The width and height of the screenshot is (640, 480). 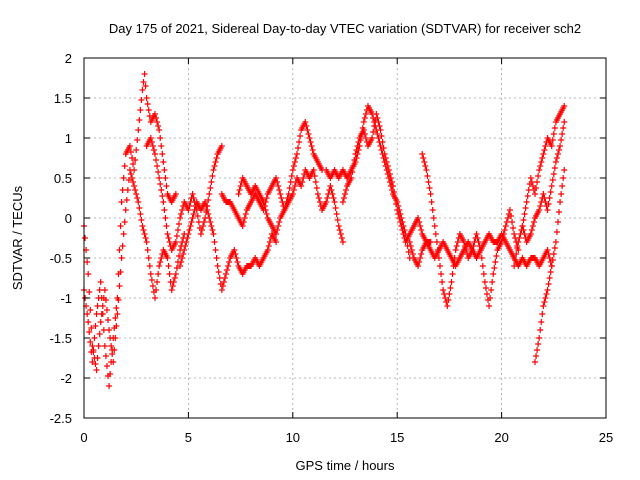 What do you see at coordinates (68, 138) in the screenshot?
I see `y-tick-label: 1` at bounding box center [68, 138].